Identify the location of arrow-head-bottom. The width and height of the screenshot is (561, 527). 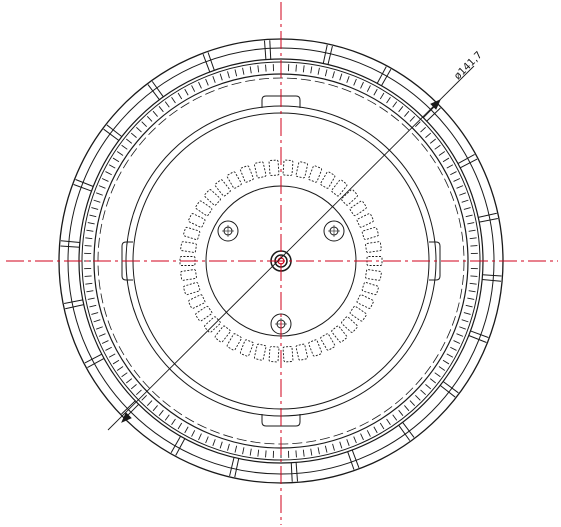
(126, 417).